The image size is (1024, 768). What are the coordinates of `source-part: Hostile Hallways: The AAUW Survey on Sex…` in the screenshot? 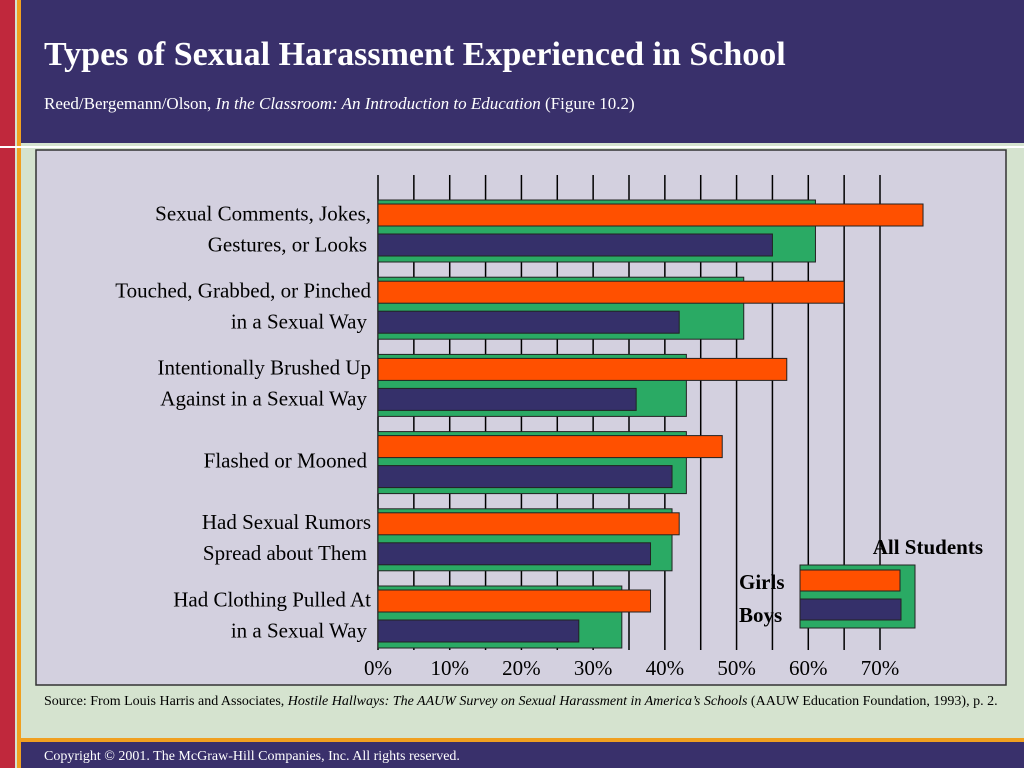 It's located at (517, 701).